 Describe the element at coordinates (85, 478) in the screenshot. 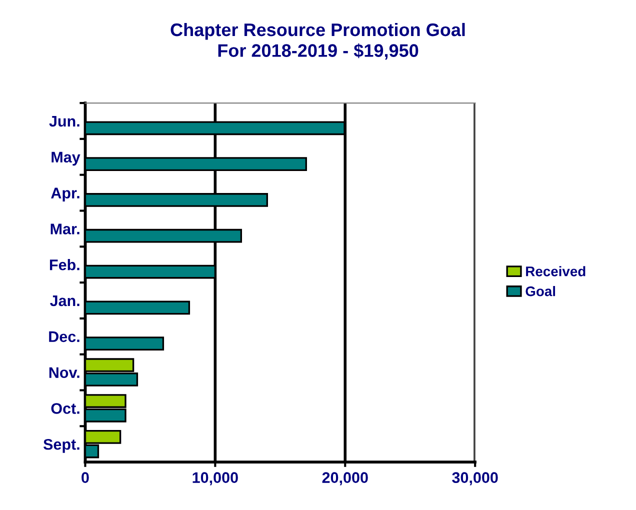

I see `x-tick-label: 0` at that location.